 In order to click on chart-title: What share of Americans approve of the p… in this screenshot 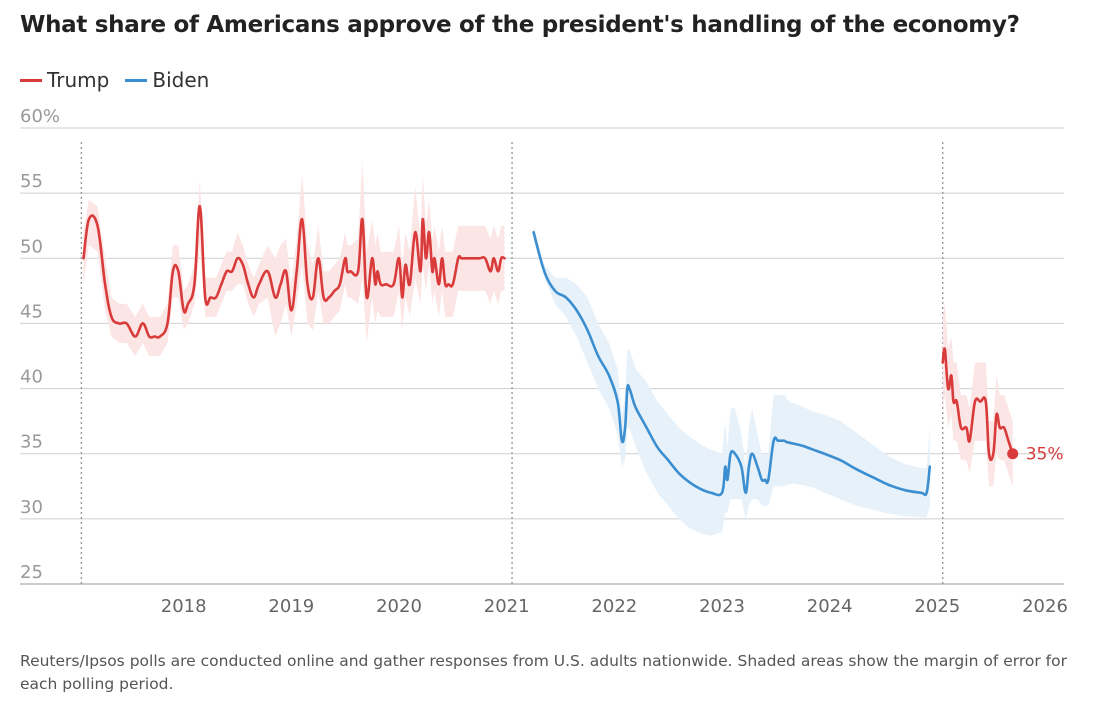, I will do `click(520, 25)`.